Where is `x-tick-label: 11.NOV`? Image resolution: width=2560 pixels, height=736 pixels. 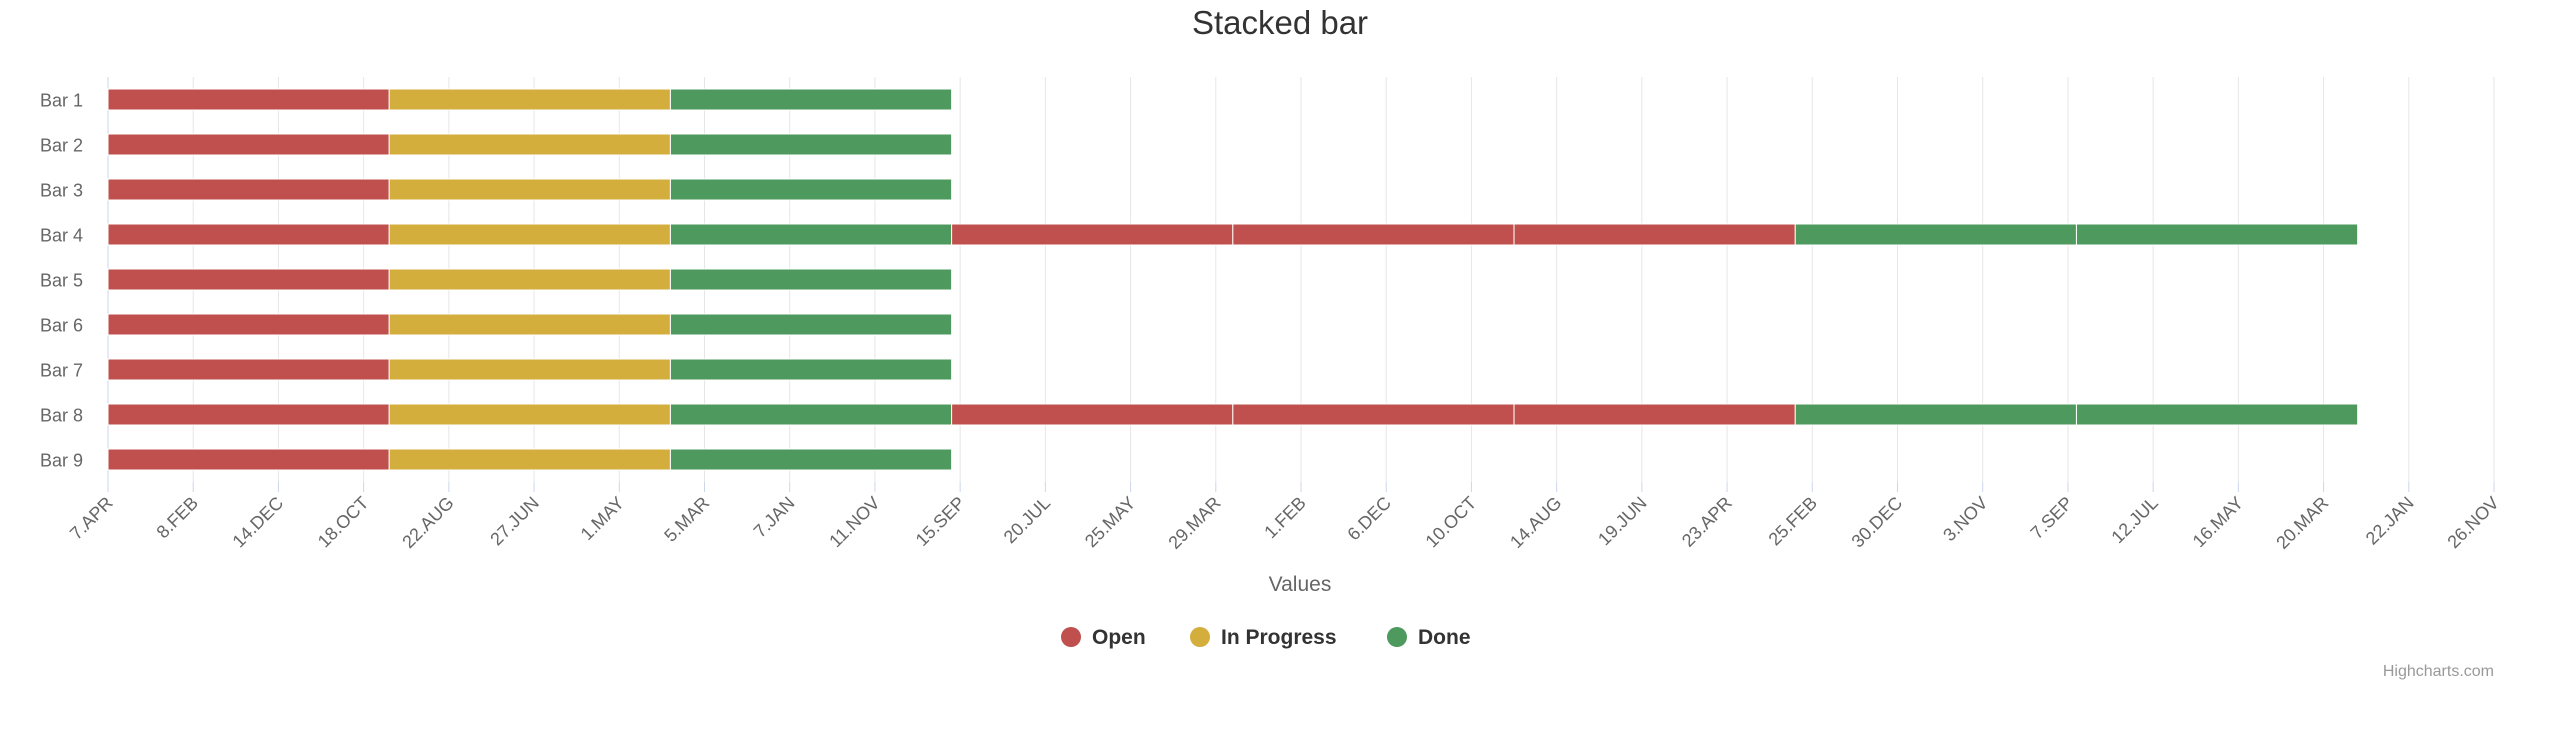 x-tick-label: 11.NOV is located at coordinates (854, 522).